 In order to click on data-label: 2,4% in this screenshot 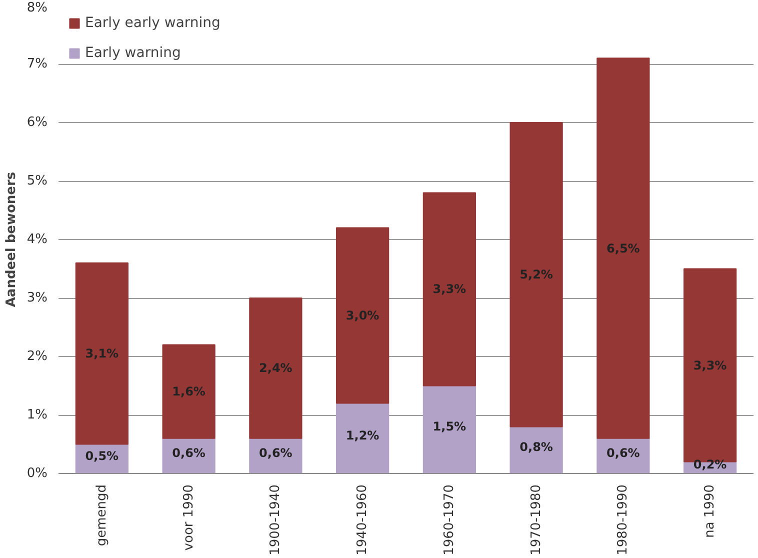, I will do `click(275, 368)`.